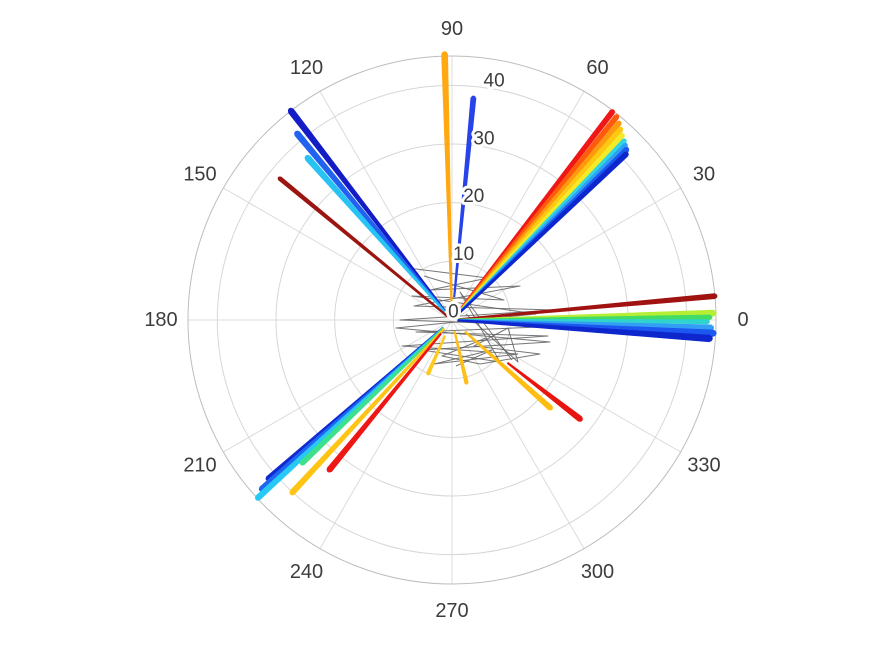  Describe the element at coordinates (199, 175) in the screenshot. I see `theta-tick-label: 150` at that location.